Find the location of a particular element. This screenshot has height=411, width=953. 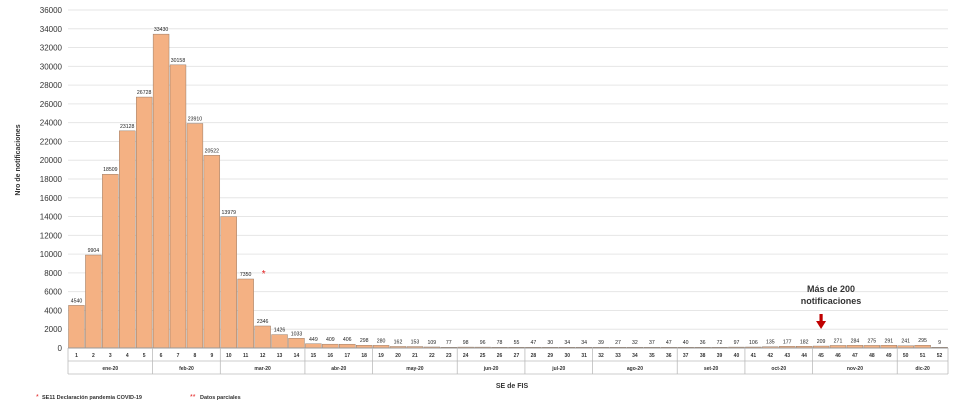

month-label: ene-20 is located at coordinates (110, 369).